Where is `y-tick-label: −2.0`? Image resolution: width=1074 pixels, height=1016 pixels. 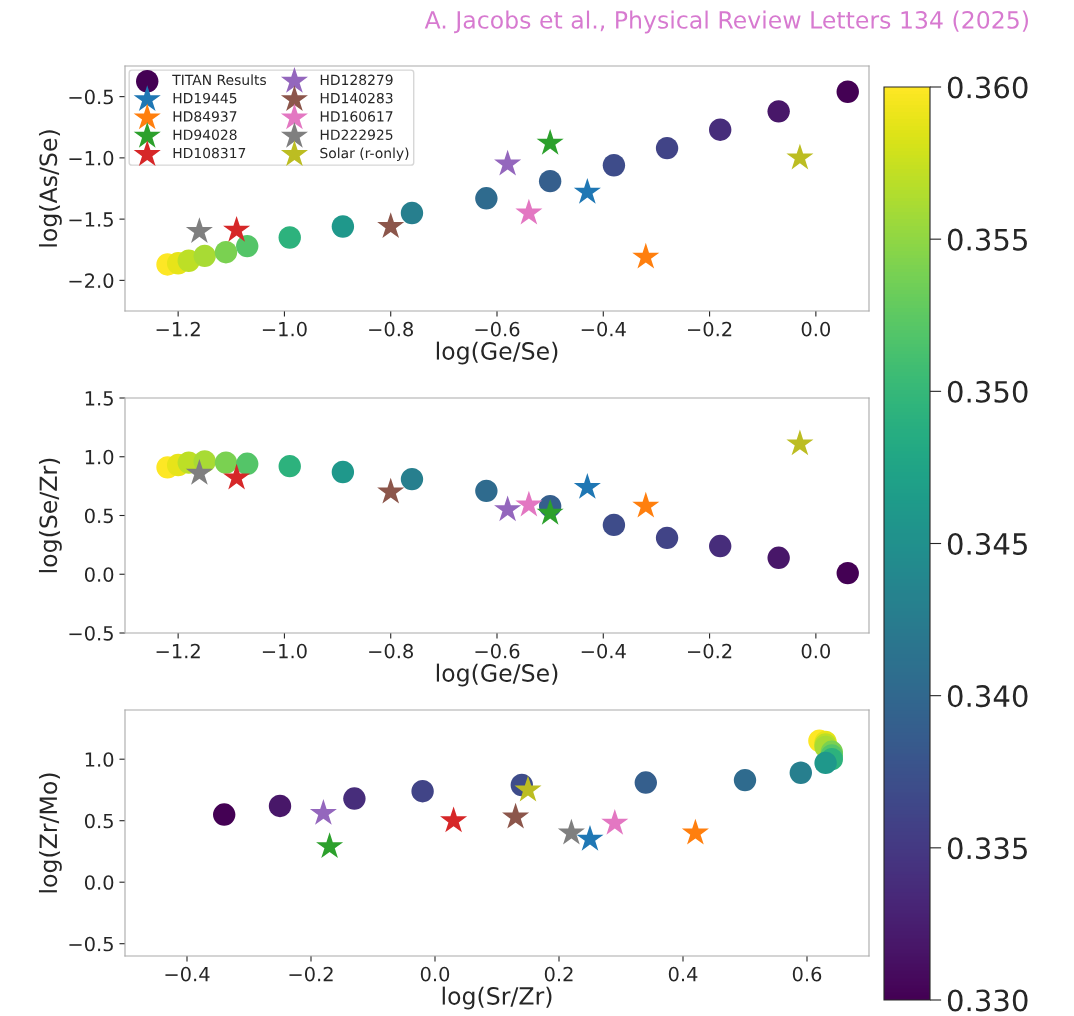
y-tick-label: −2.0 is located at coordinates (91, 281).